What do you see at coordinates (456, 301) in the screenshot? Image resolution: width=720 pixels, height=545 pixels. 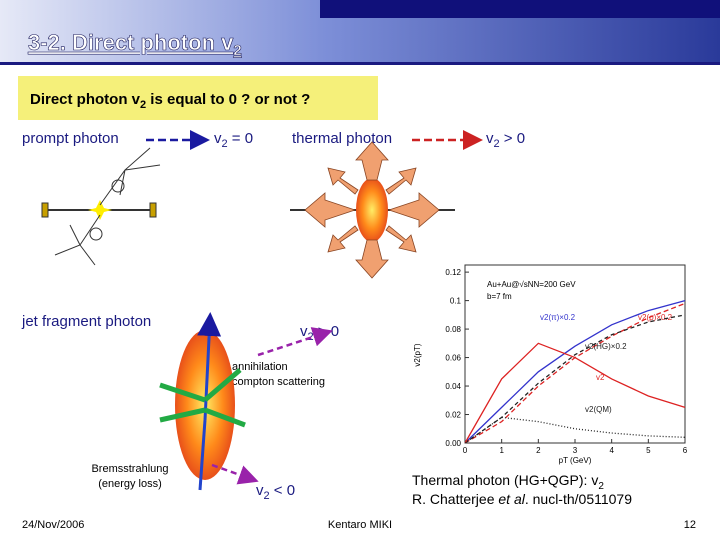 I see `y-tick-label: 0.1` at bounding box center [456, 301].